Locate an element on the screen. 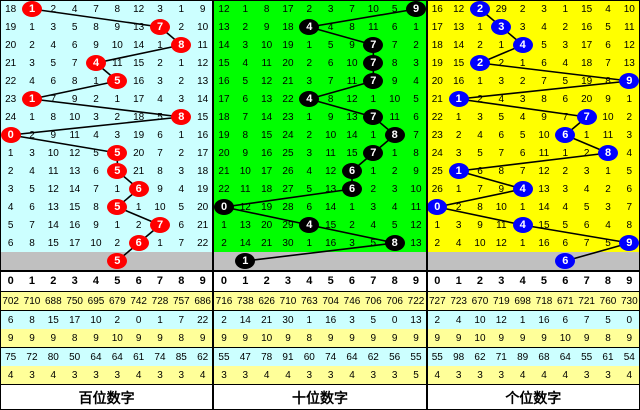  stat-cell: 78 is located at coordinates (267, 357).